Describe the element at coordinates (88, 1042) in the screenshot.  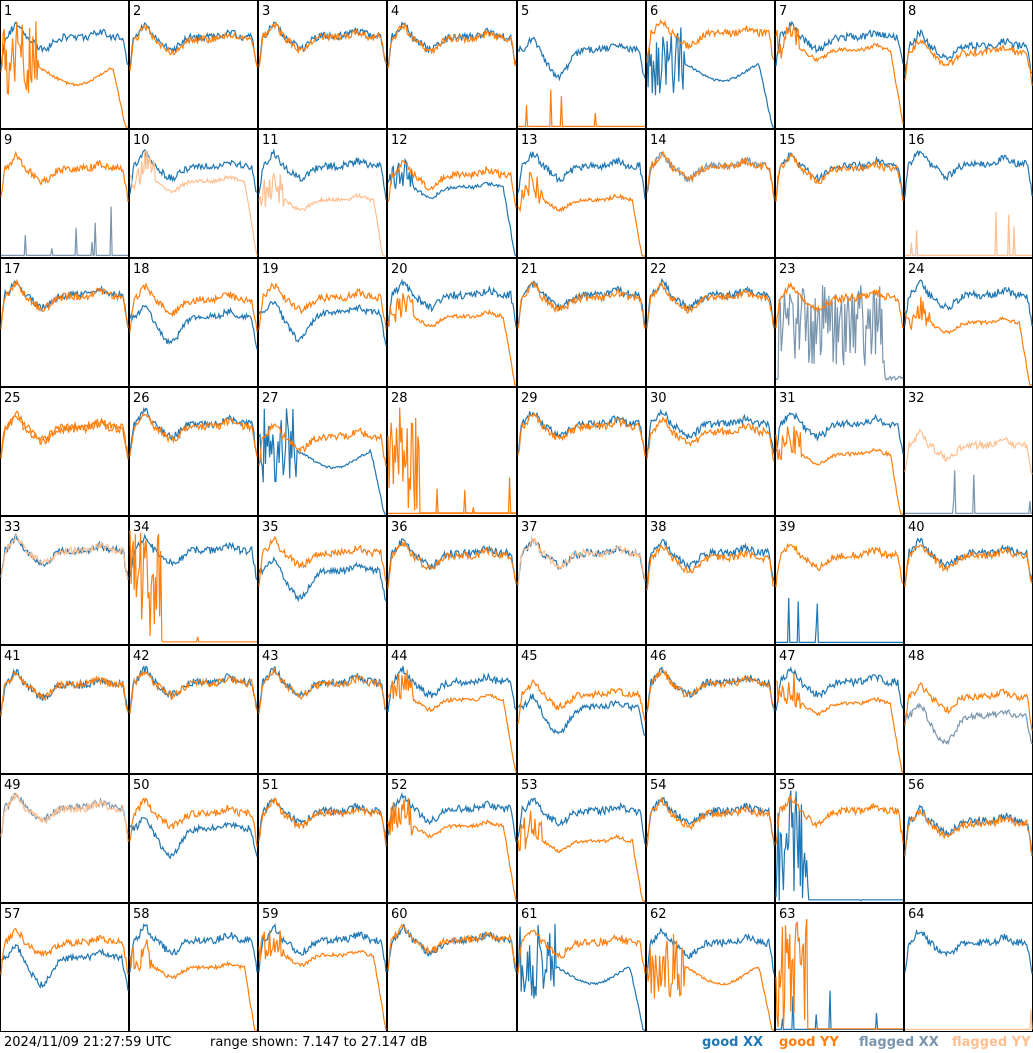
I see `timestamp: 2024/11/09 21:27:59 UTC` at that location.